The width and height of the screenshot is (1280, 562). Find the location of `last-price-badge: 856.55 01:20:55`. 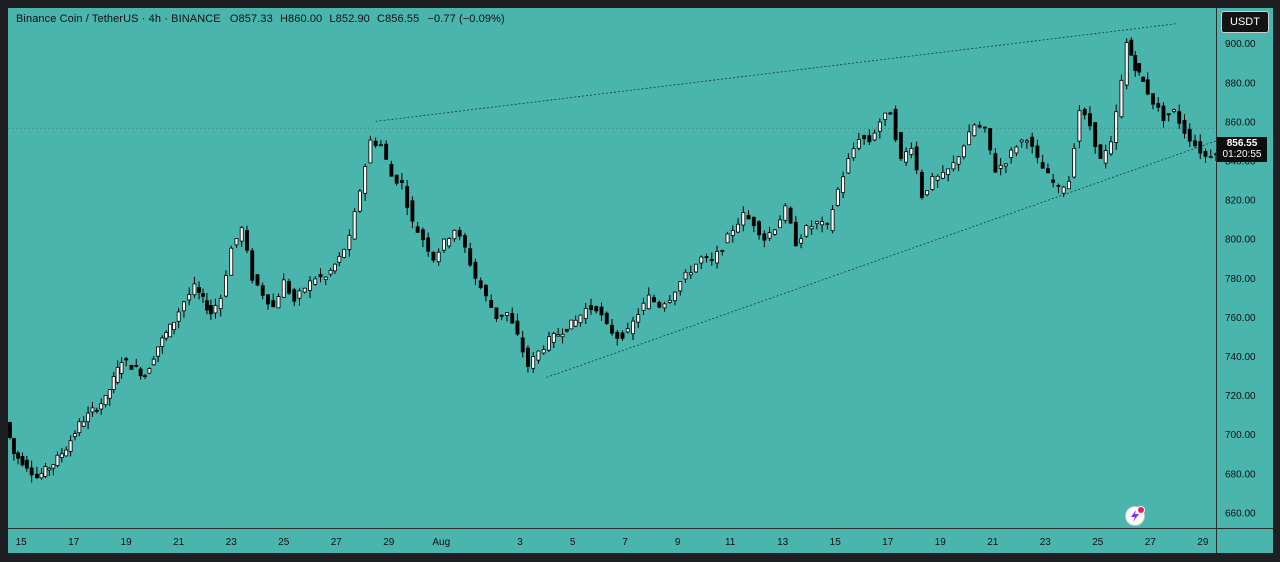

last-price-badge: 856.55 01:20:55 is located at coordinates (1242, 149).